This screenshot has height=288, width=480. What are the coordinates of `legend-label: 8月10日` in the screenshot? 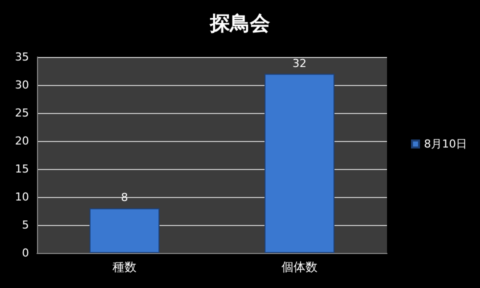 It's located at (446, 144).